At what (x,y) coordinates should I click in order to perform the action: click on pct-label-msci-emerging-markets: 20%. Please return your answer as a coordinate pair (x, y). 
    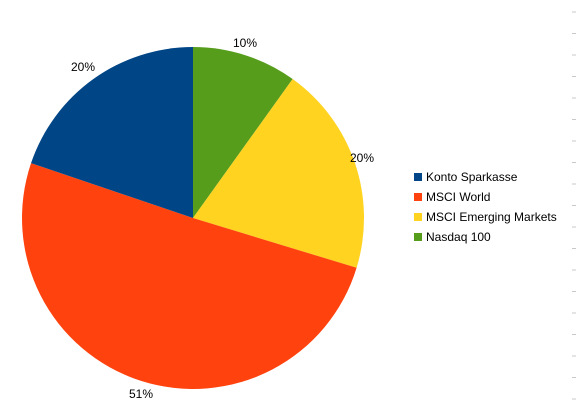
    Looking at the image, I should click on (362, 158).